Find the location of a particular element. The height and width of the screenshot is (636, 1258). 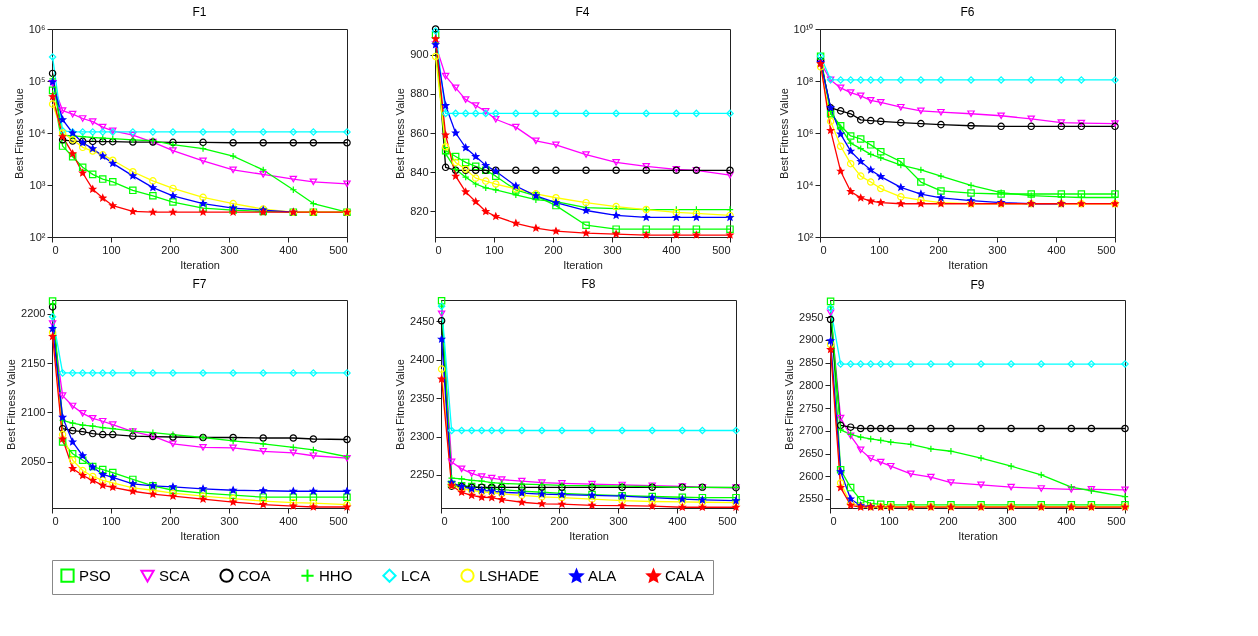

y-tick-label: 2300 is located at coordinates (422, 436).